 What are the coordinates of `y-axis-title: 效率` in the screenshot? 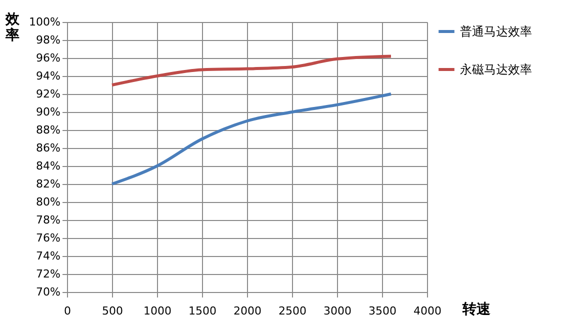 It's located at (12, 28).